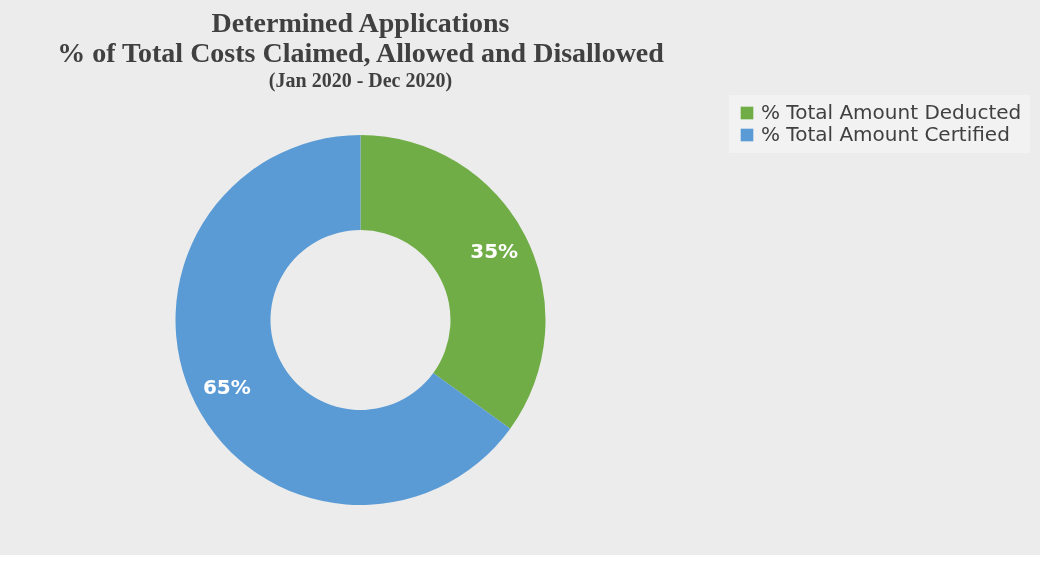 This screenshot has height=574, width=1062. What do you see at coordinates (360, 52) in the screenshot?
I see `text: % of Total Costs Claimed, Allowed and Disallowed` at bounding box center [360, 52].